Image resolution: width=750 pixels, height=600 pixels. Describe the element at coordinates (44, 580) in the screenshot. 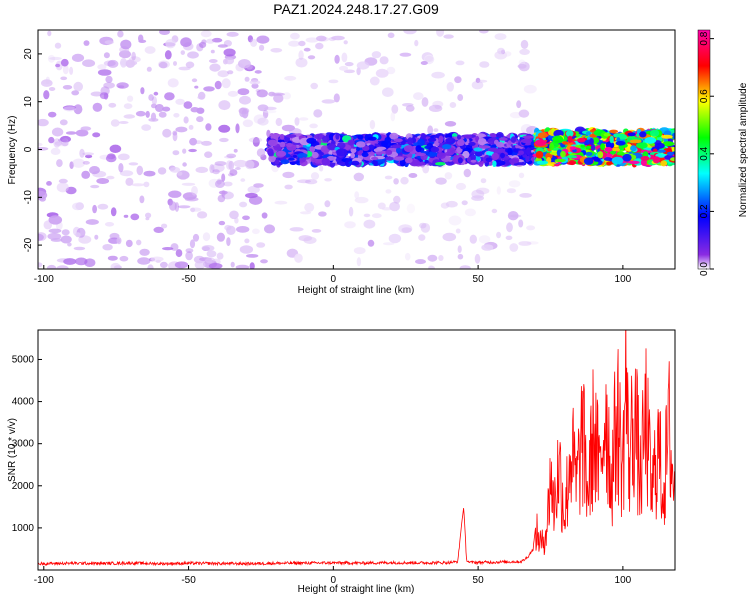

I see `x-tick-label: -100` at that location.